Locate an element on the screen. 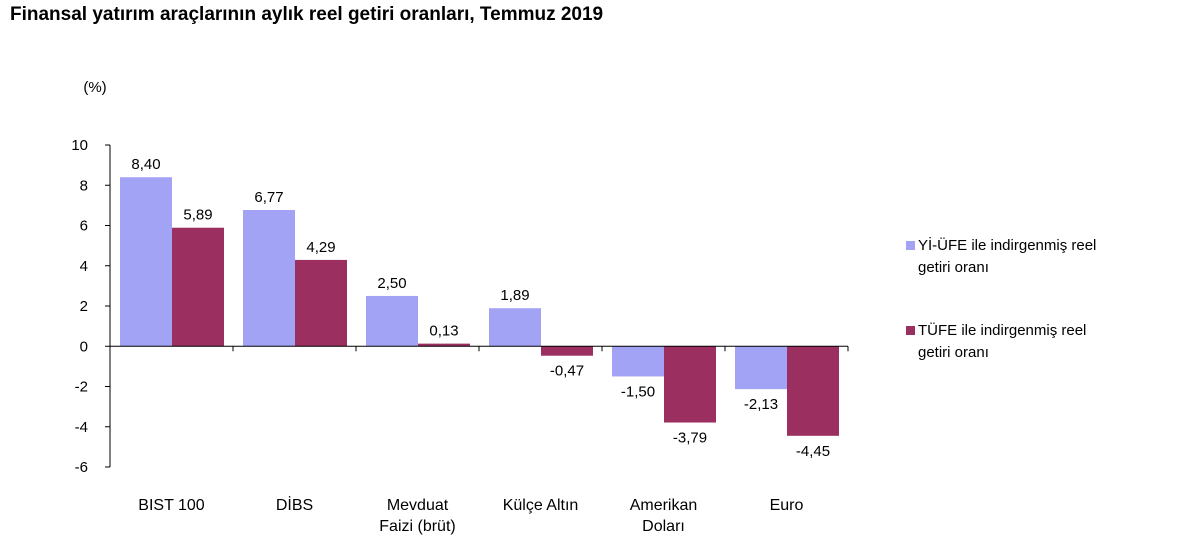 Image resolution: width=1200 pixels, height=558 pixels. y-tick-label: 2 is located at coordinates (84, 306).